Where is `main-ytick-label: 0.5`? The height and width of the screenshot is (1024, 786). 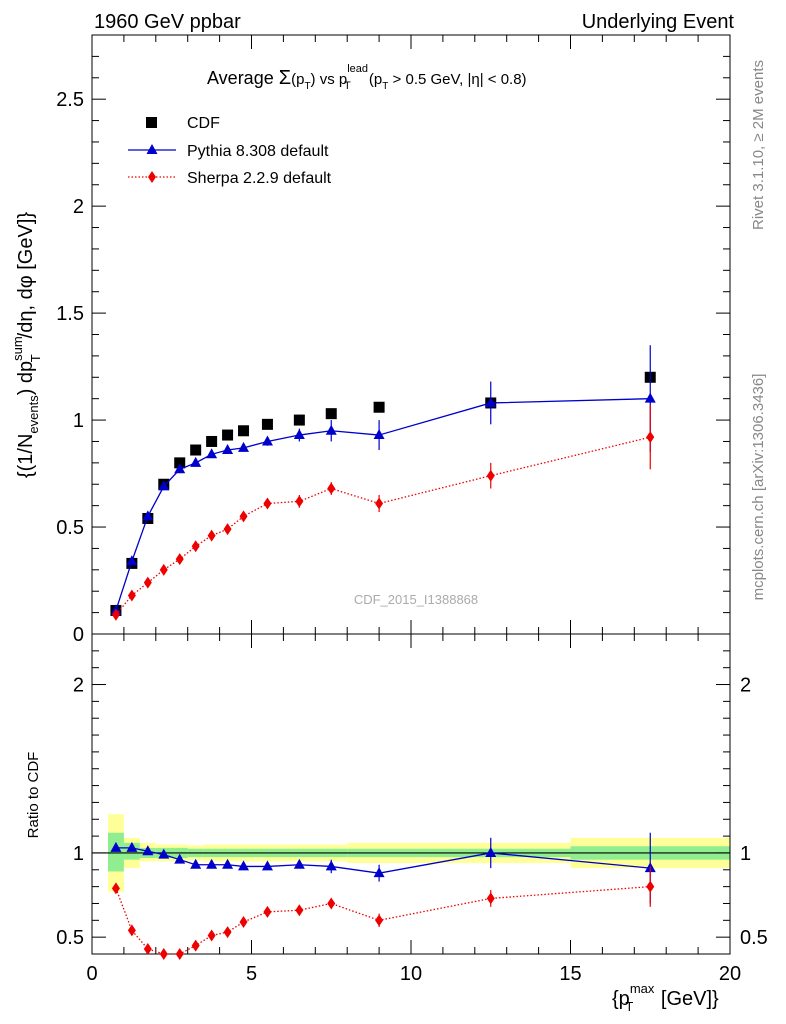 main-ytick-label: 0.5 is located at coordinates (70, 528).